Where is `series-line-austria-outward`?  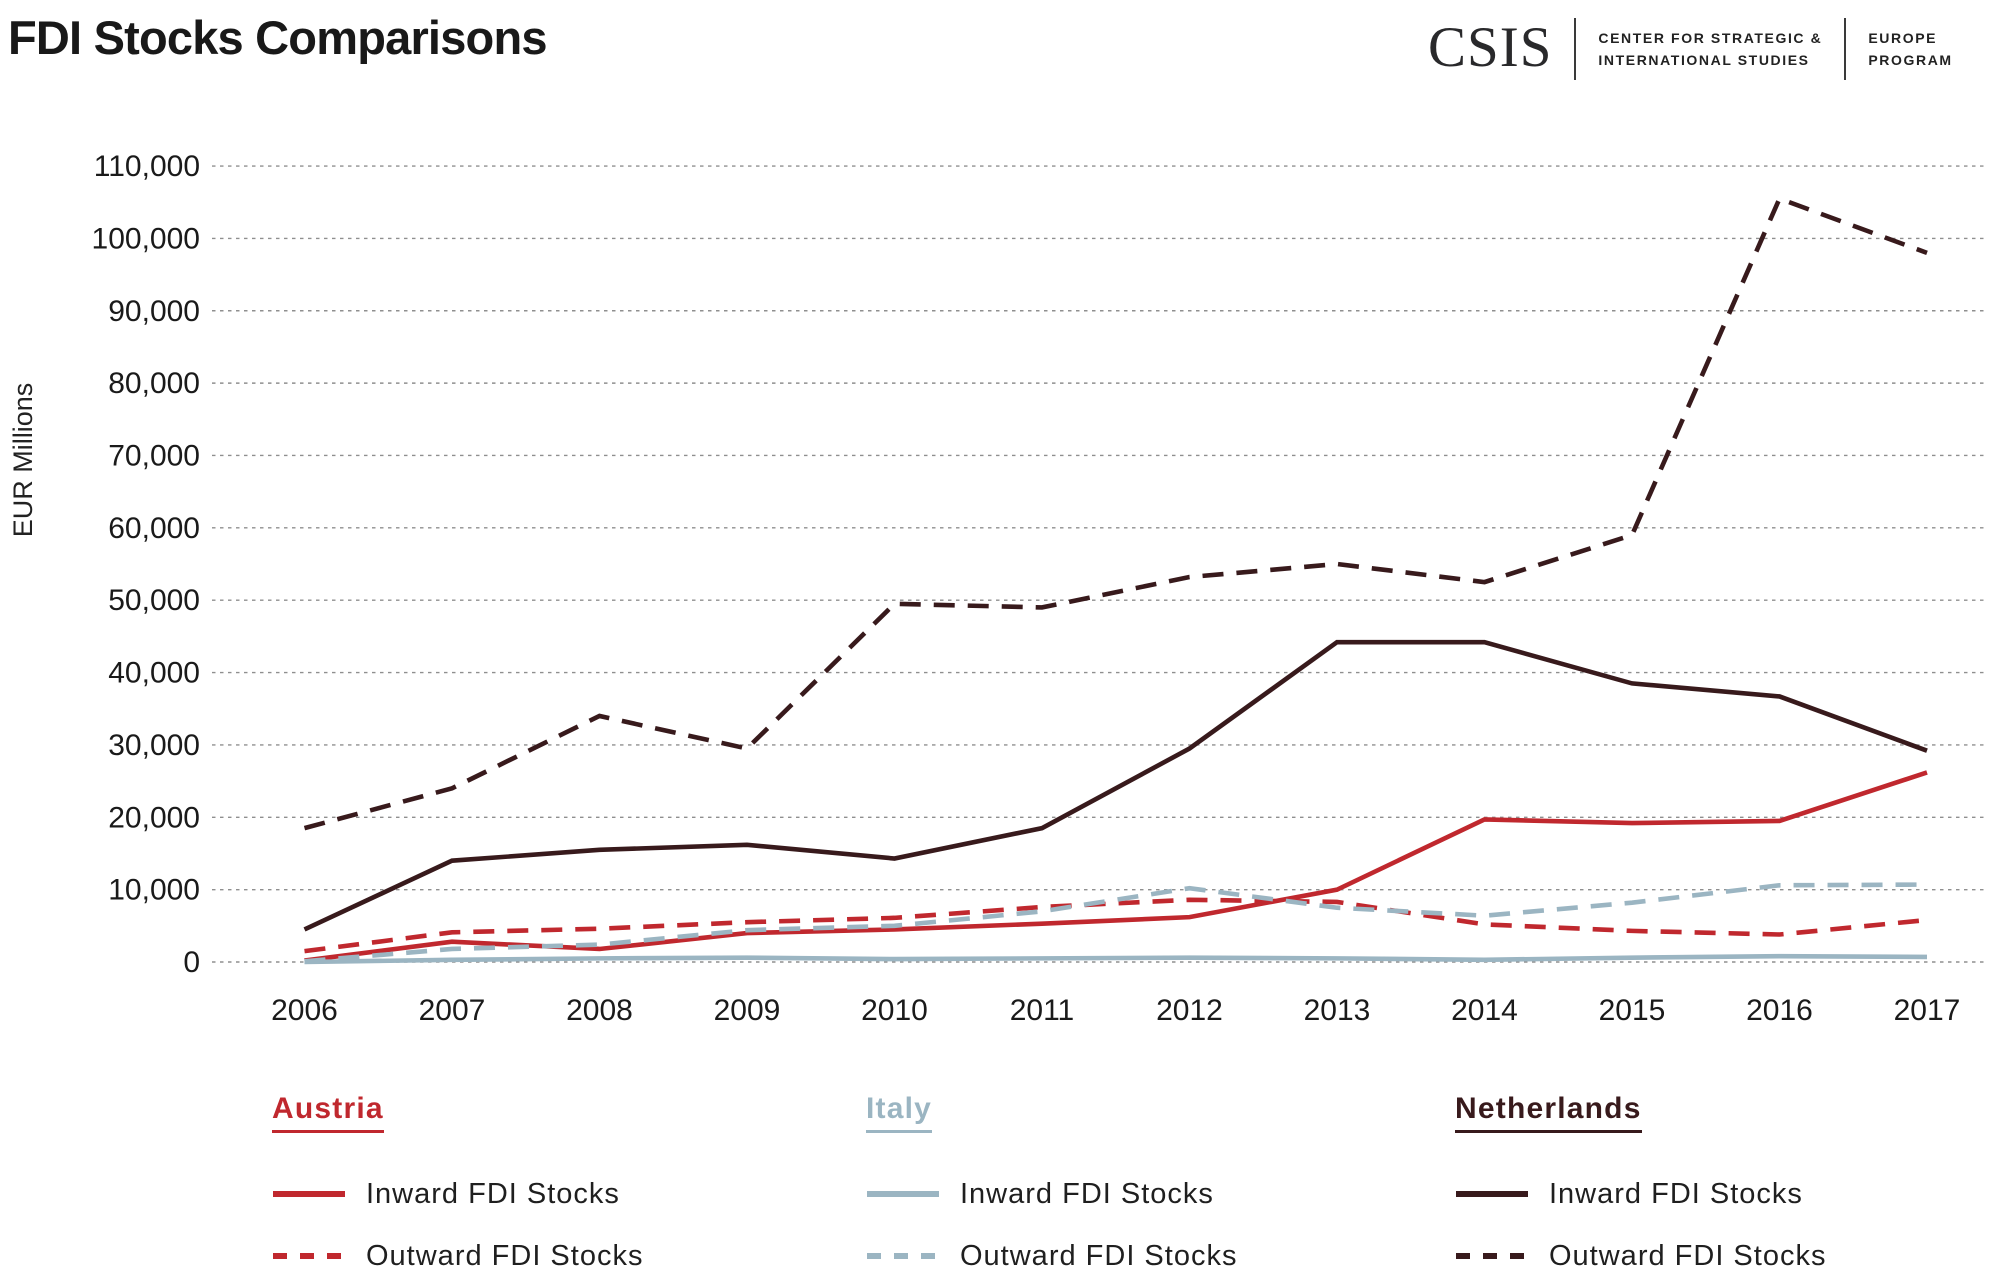
series-line-austria-outward is located at coordinates (1116, 925).